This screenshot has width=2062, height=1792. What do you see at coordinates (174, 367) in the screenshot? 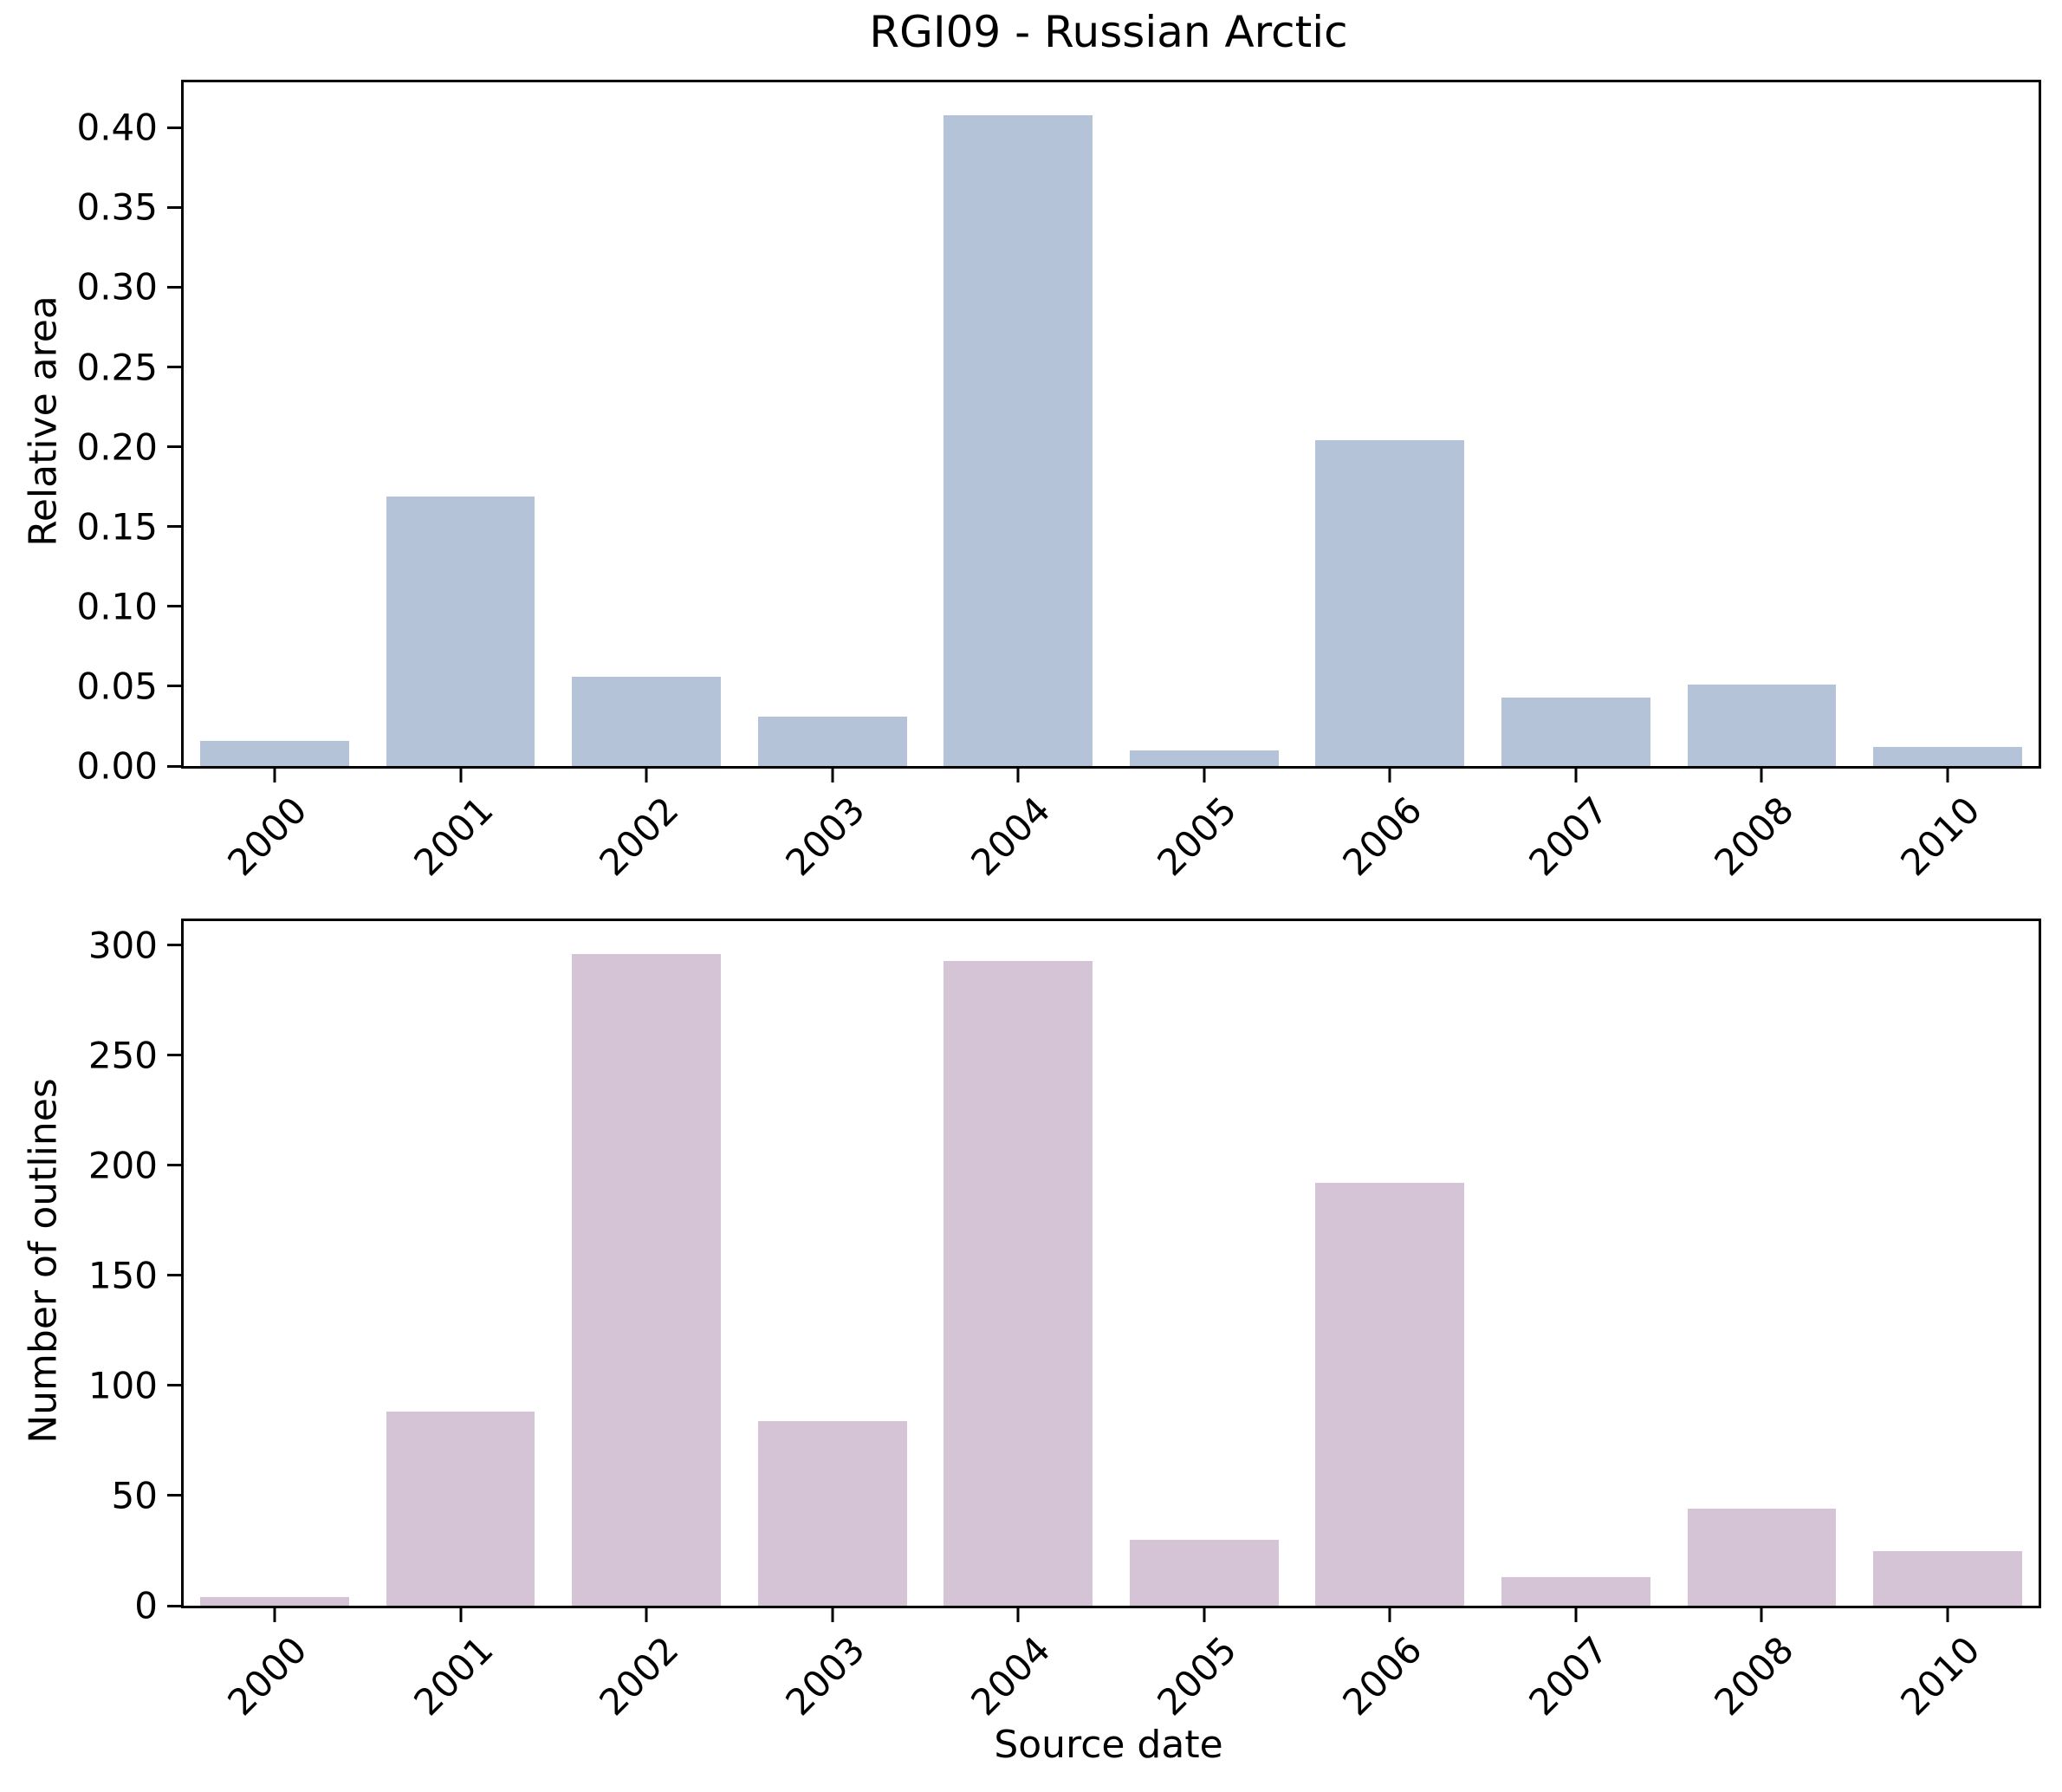
I see `y-tick-0.25` at bounding box center [174, 367].